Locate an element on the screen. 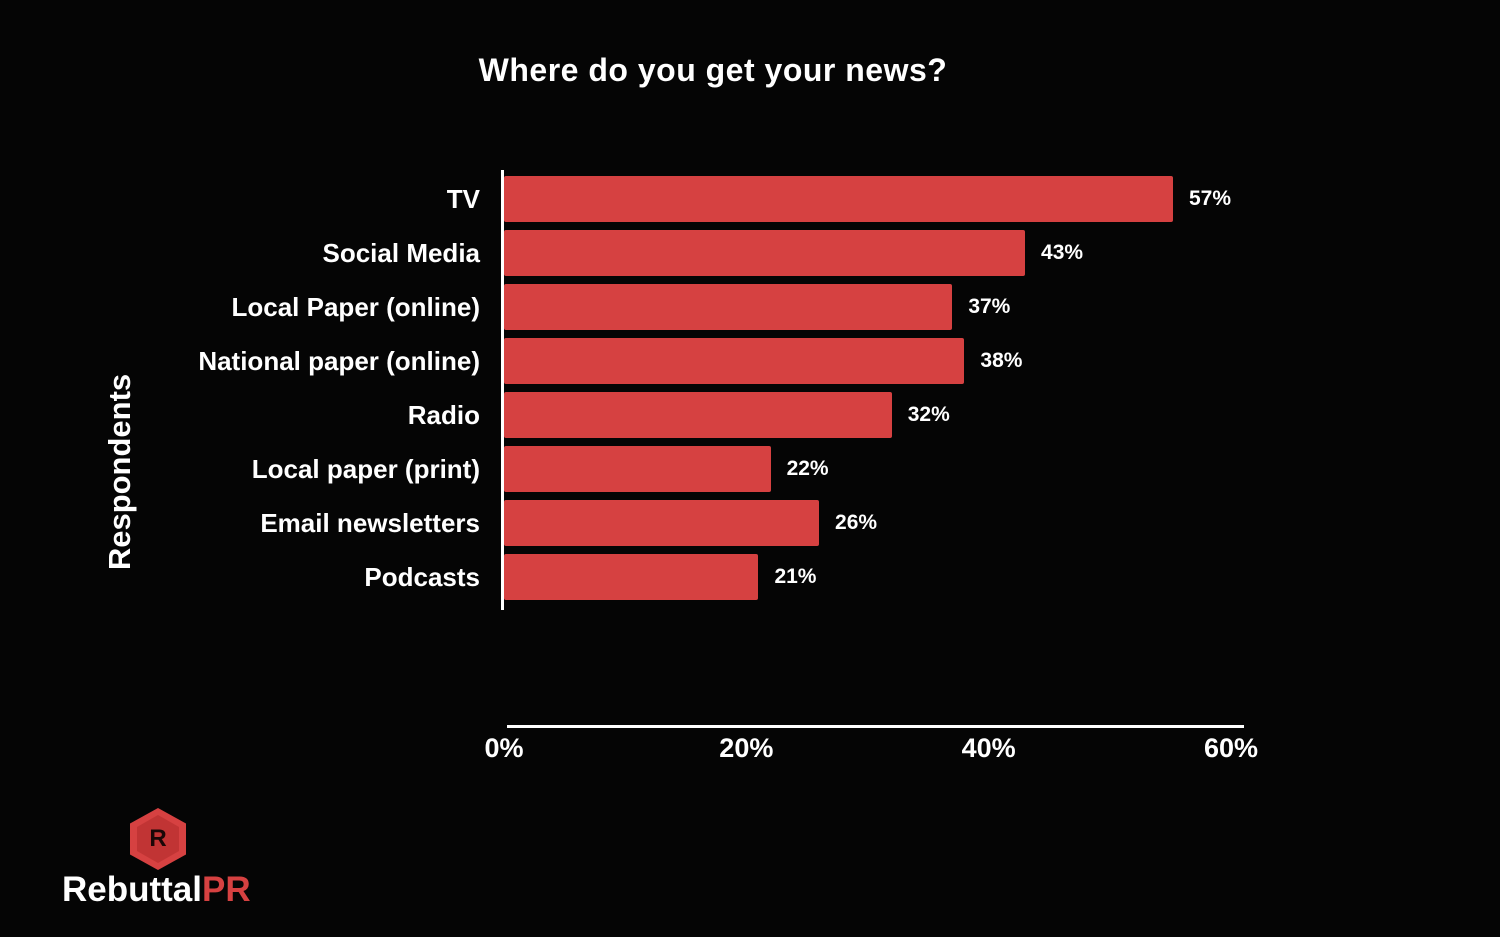  category-label: TV is located at coordinates (463, 198).